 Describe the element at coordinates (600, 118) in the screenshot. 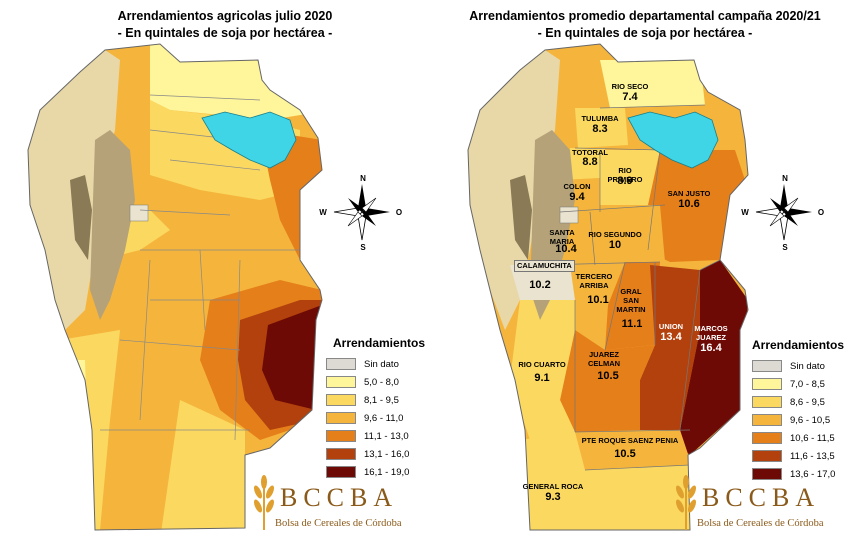

I see `dept-label-tulumba: TULUMBA` at that location.